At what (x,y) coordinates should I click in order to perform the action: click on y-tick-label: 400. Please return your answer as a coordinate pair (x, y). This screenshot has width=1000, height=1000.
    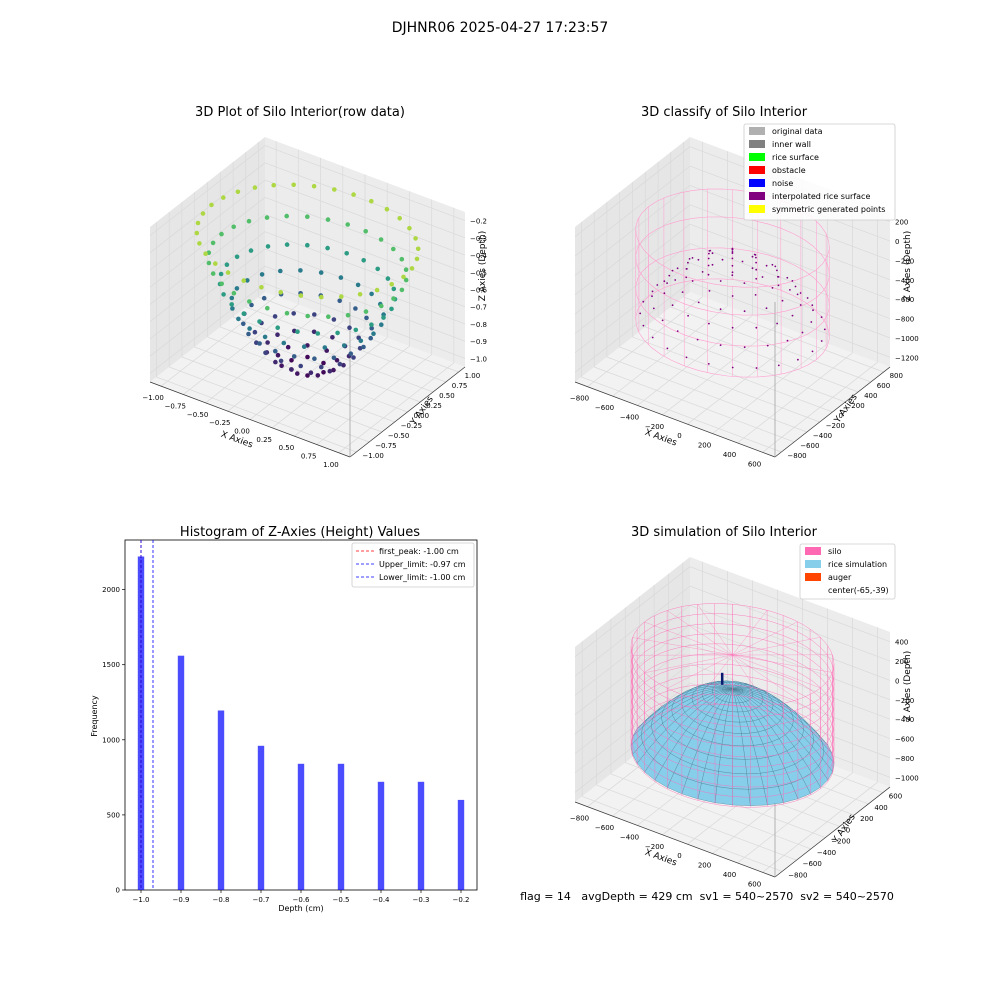
    Looking at the image, I should click on (880, 808).